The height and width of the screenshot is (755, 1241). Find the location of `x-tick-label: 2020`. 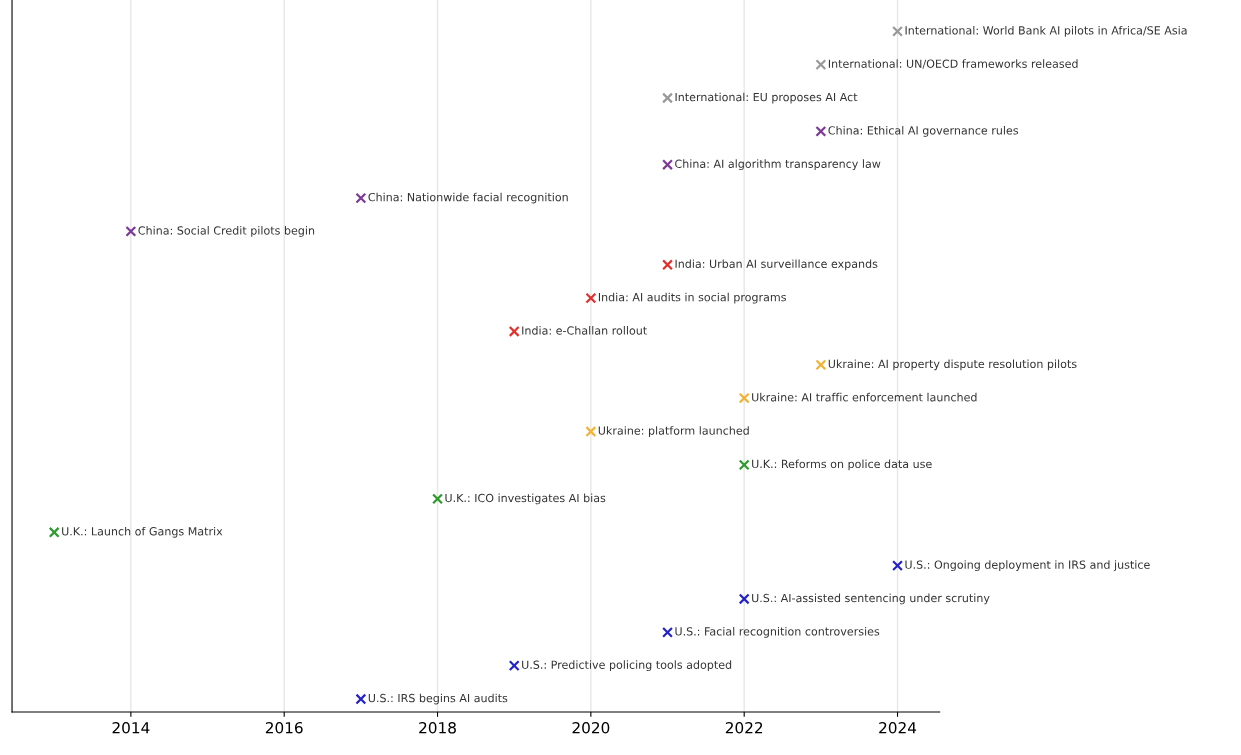

x-tick-label: 2020 is located at coordinates (591, 727).